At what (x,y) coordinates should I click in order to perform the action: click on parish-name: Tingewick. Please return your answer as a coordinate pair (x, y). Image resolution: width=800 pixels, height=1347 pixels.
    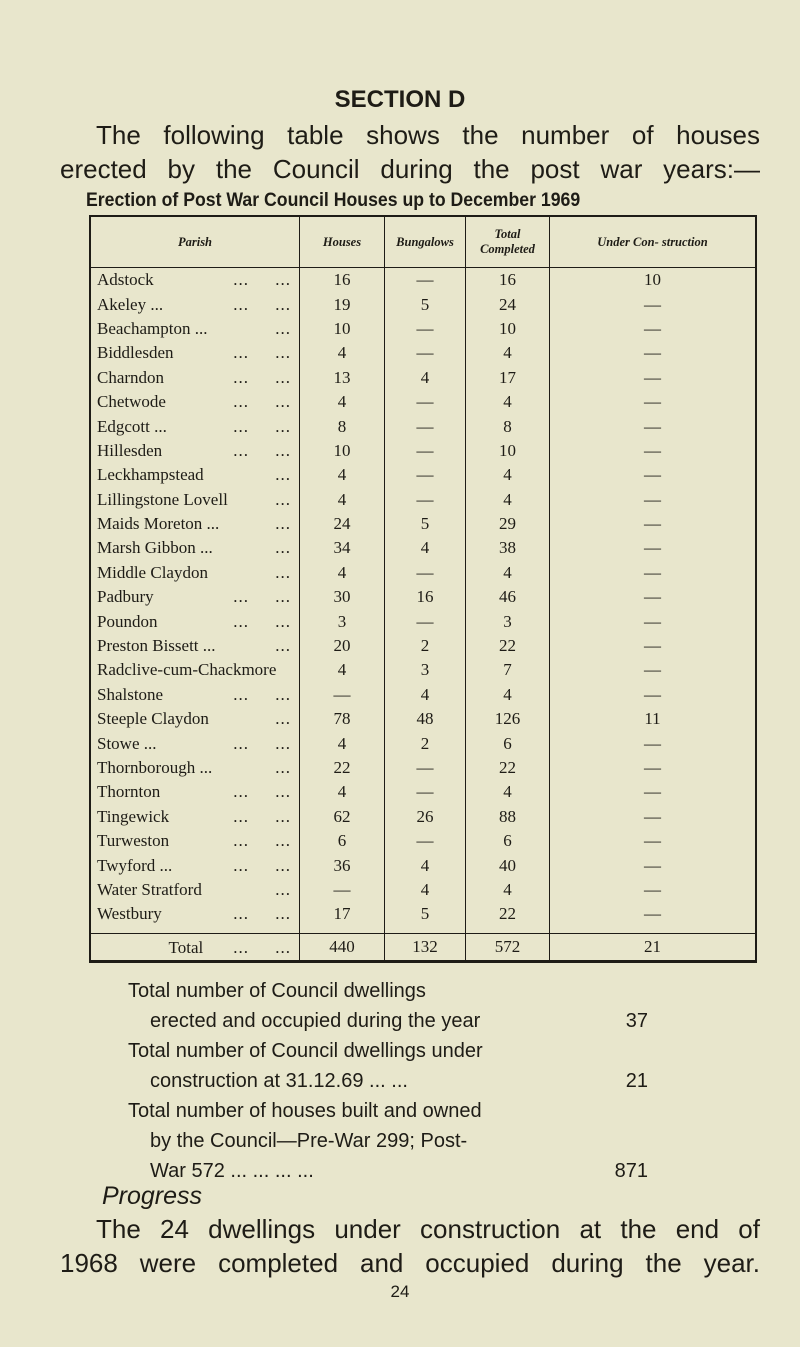
    Looking at the image, I should click on (133, 816).